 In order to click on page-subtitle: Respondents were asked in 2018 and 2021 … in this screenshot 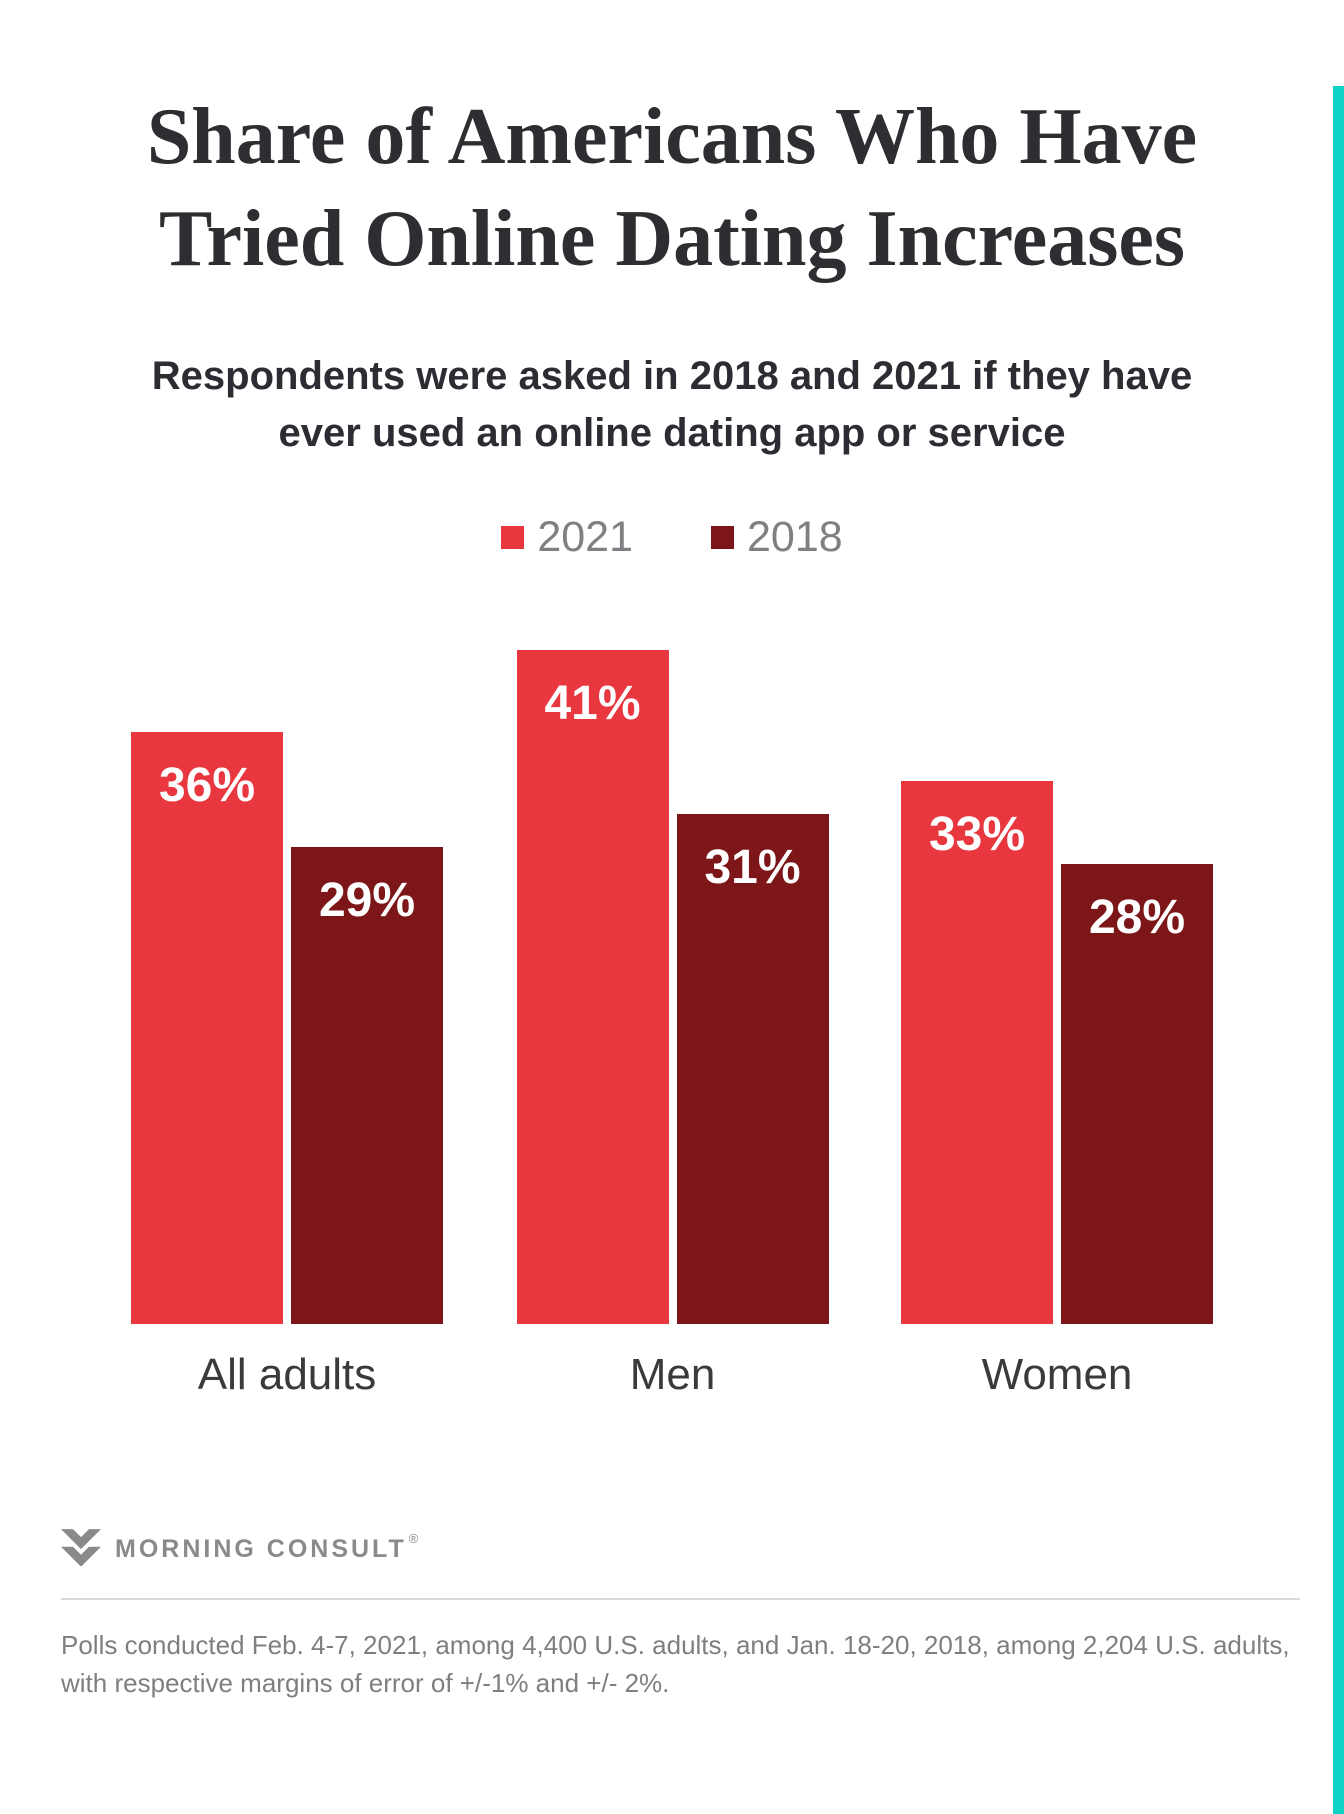, I will do `click(672, 405)`.